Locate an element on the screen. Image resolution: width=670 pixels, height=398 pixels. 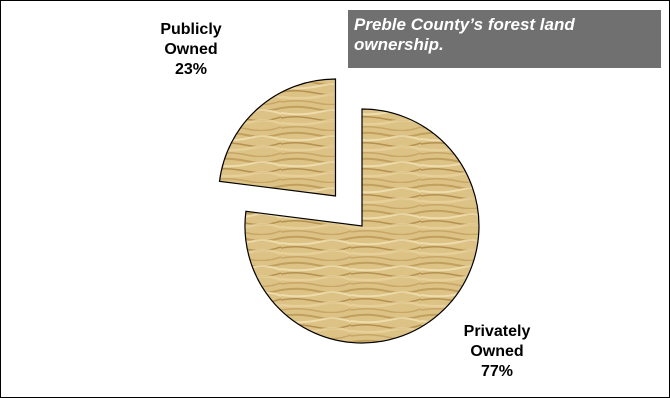
chart-title: Preble County’s forest land ownership. is located at coordinates (504, 39).